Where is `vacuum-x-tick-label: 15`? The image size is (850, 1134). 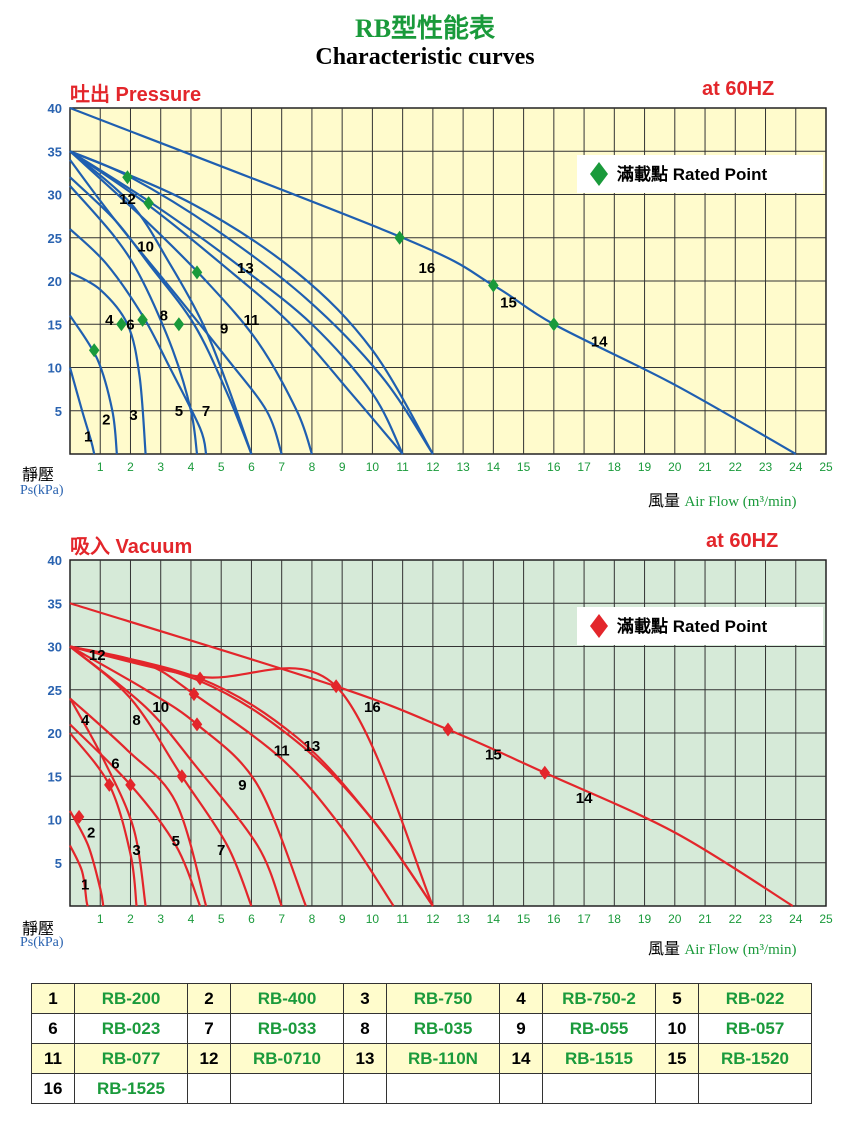 vacuum-x-tick-label: 15 is located at coordinates (524, 919).